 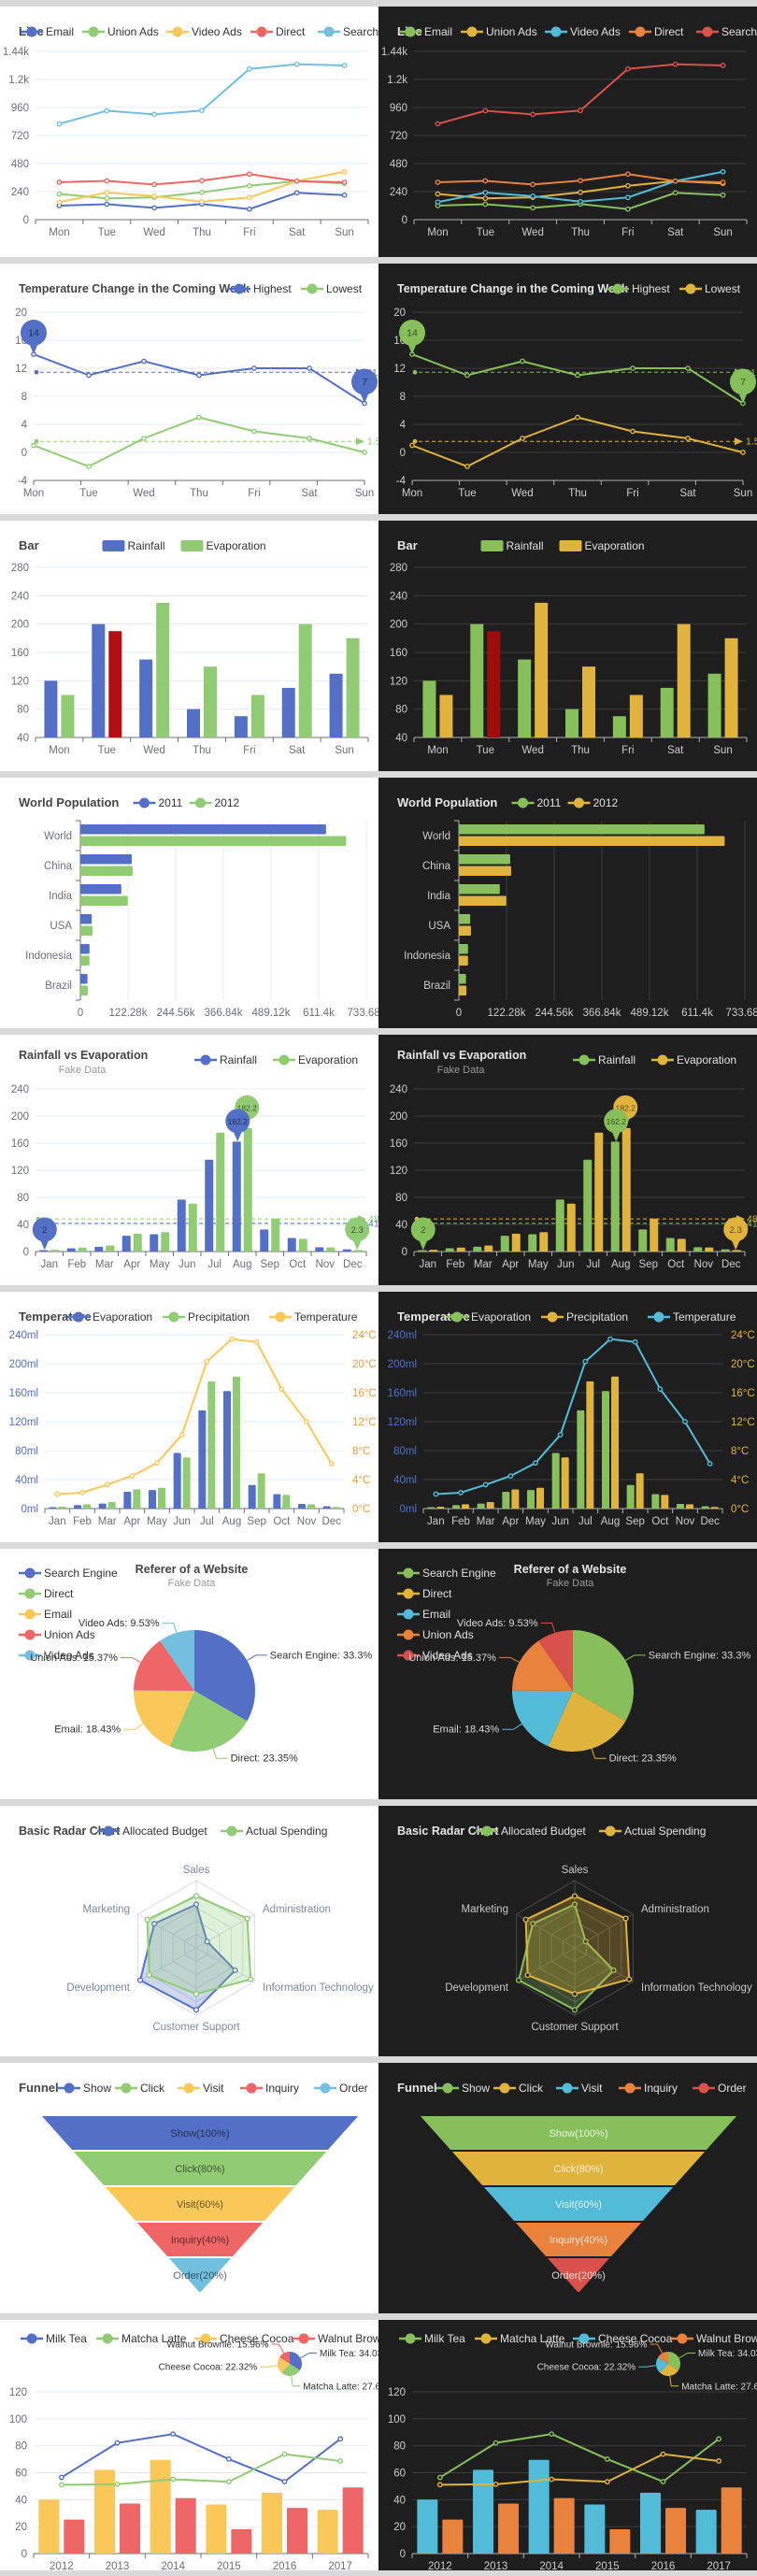 I want to click on svg-text: Fake Data, so click(x=461, y=1070).